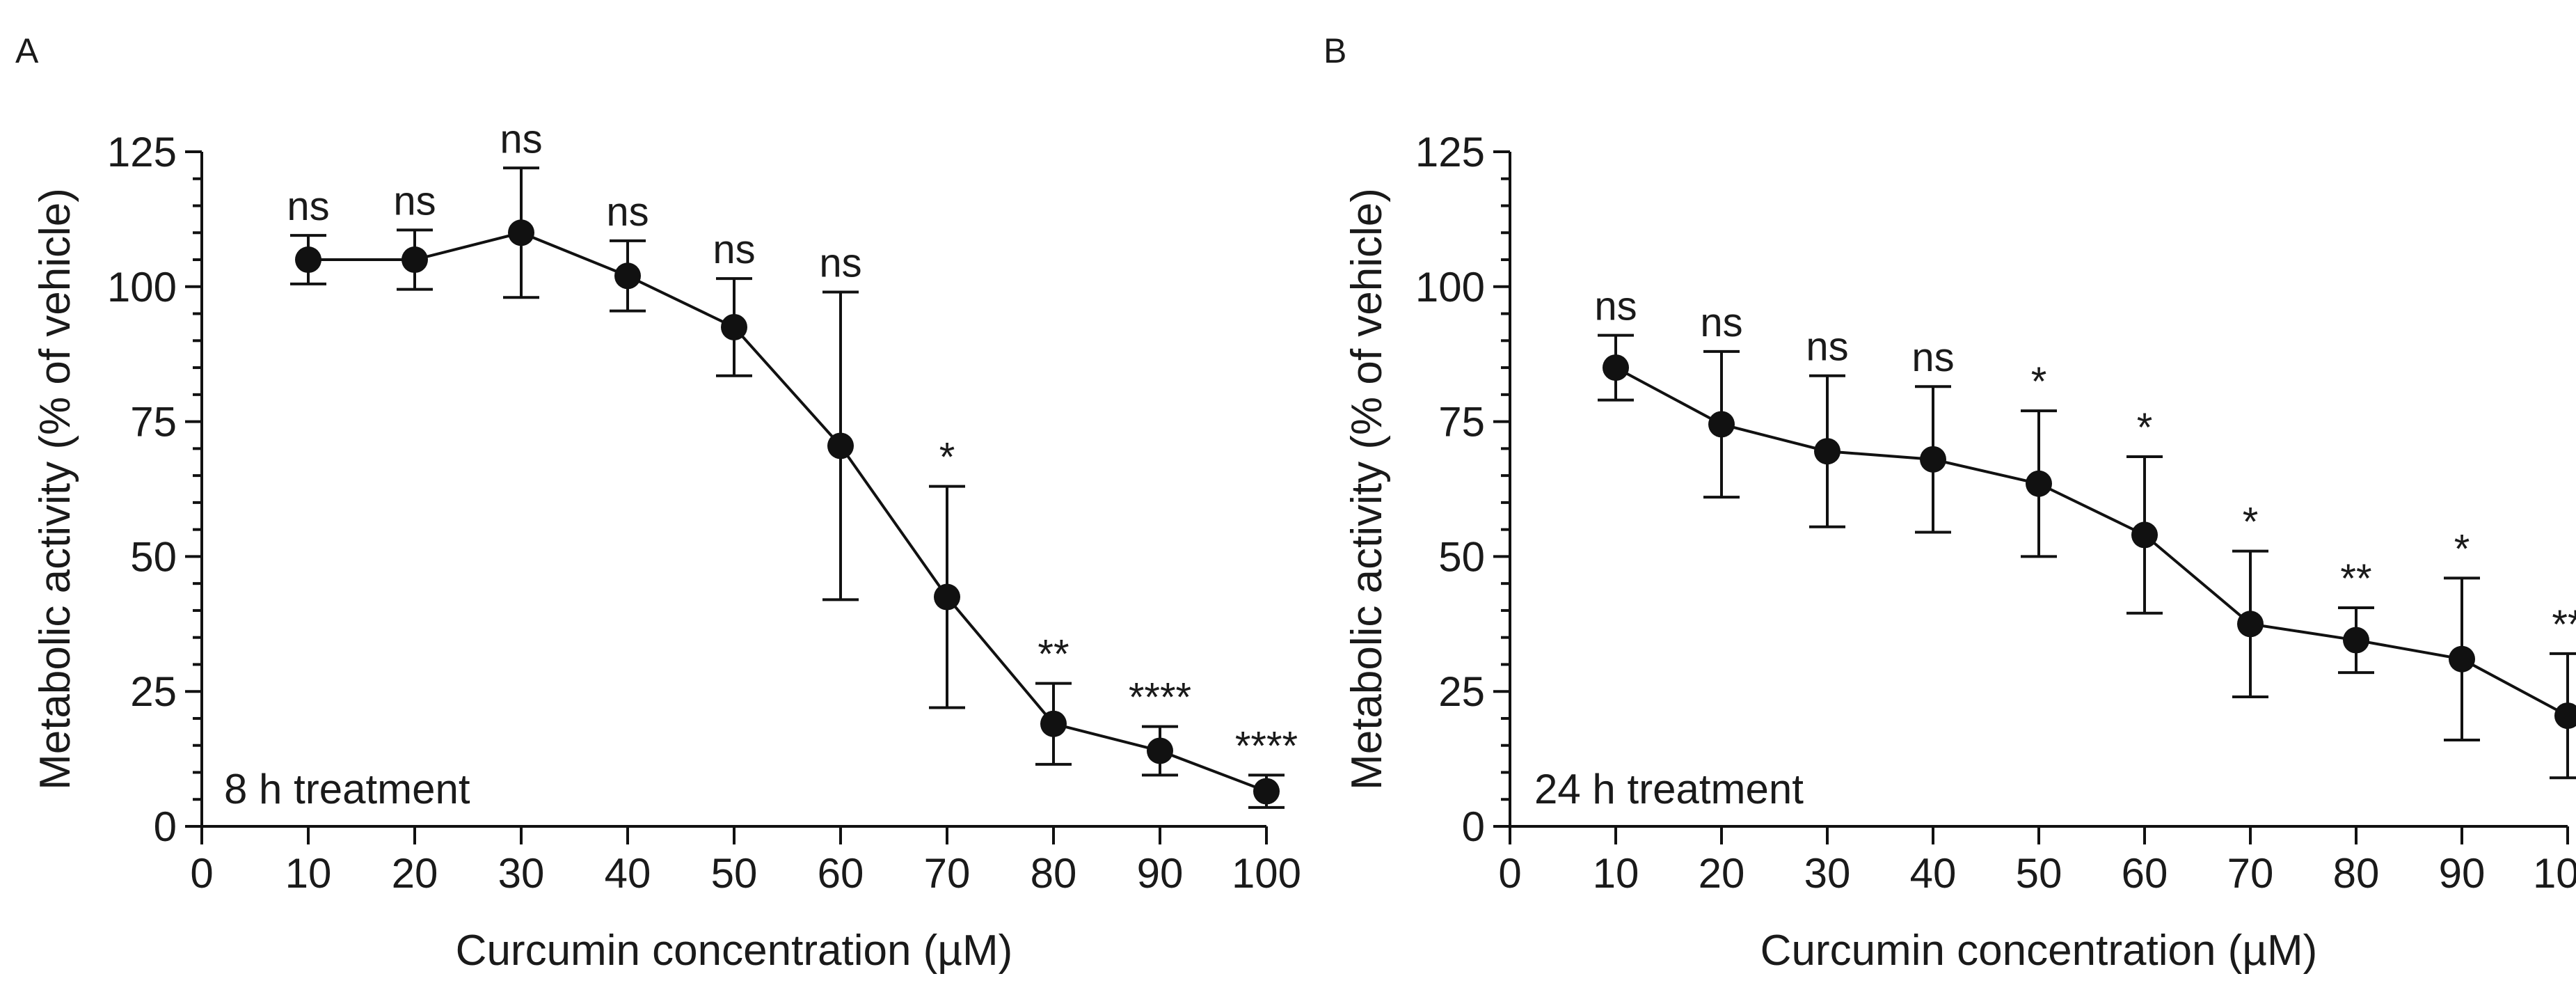 This screenshot has height=983, width=2576. What do you see at coordinates (347, 789) in the screenshot?
I see `treatment-label: 8 h treatment` at bounding box center [347, 789].